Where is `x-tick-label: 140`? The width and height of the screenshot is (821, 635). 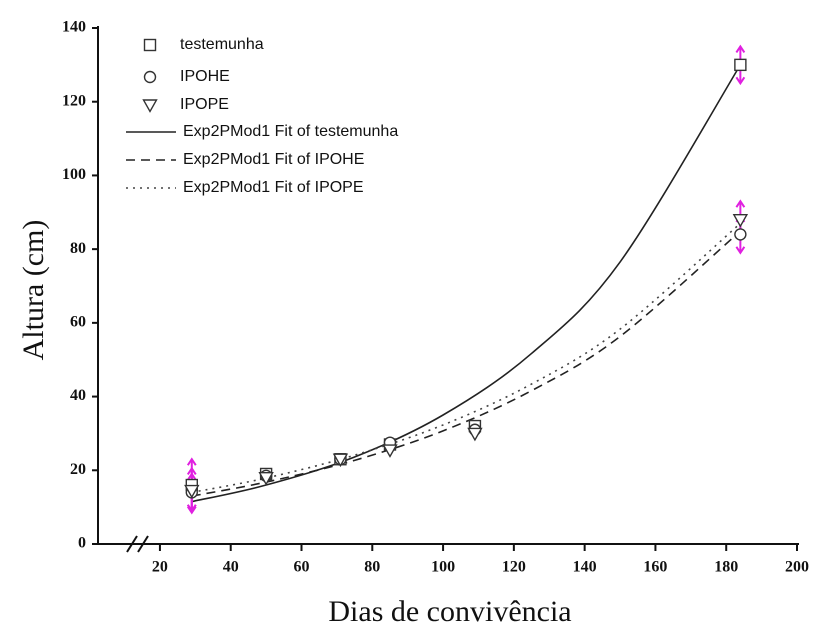 x-tick-label: 140 is located at coordinates (585, 567).